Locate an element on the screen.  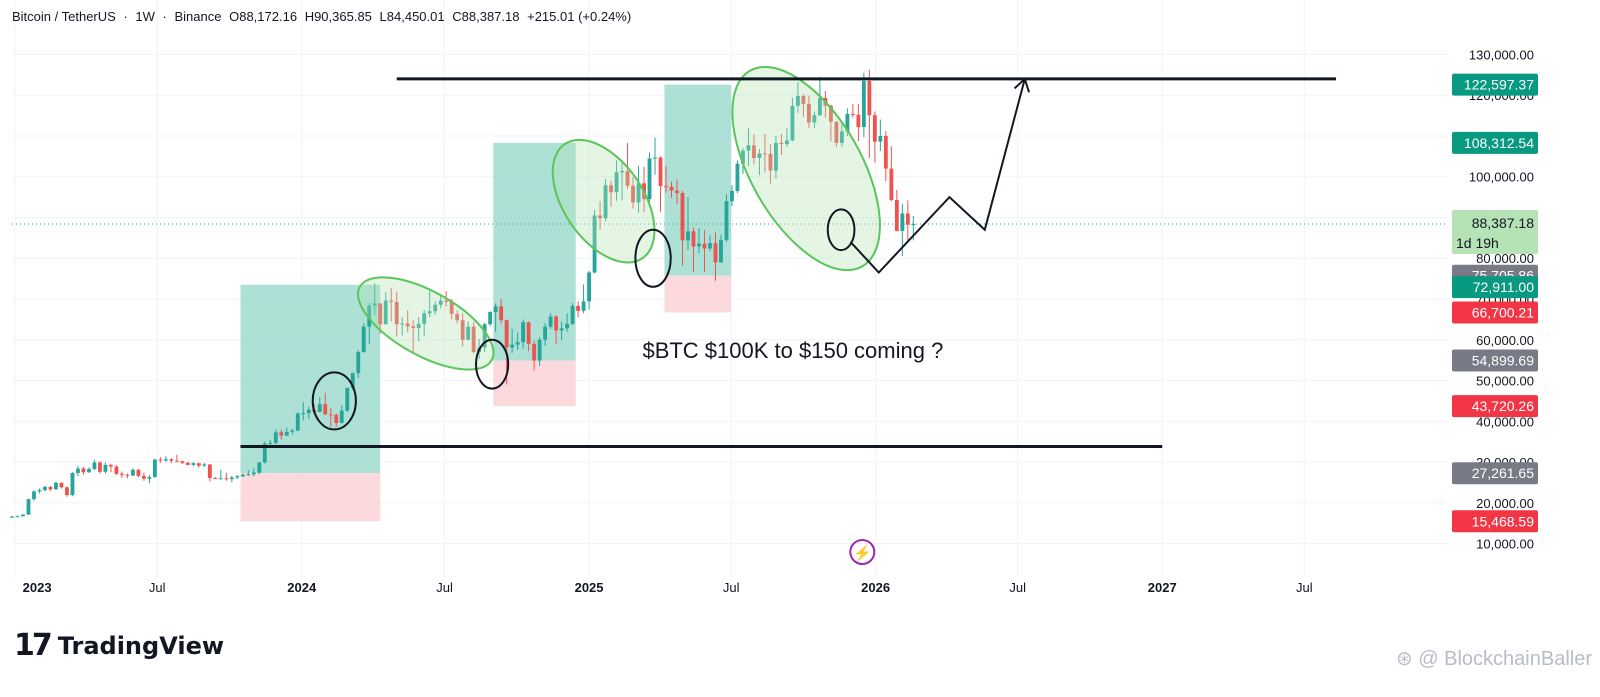
price-label-text: 72,911.00 is located at coordinates (1503, 287).